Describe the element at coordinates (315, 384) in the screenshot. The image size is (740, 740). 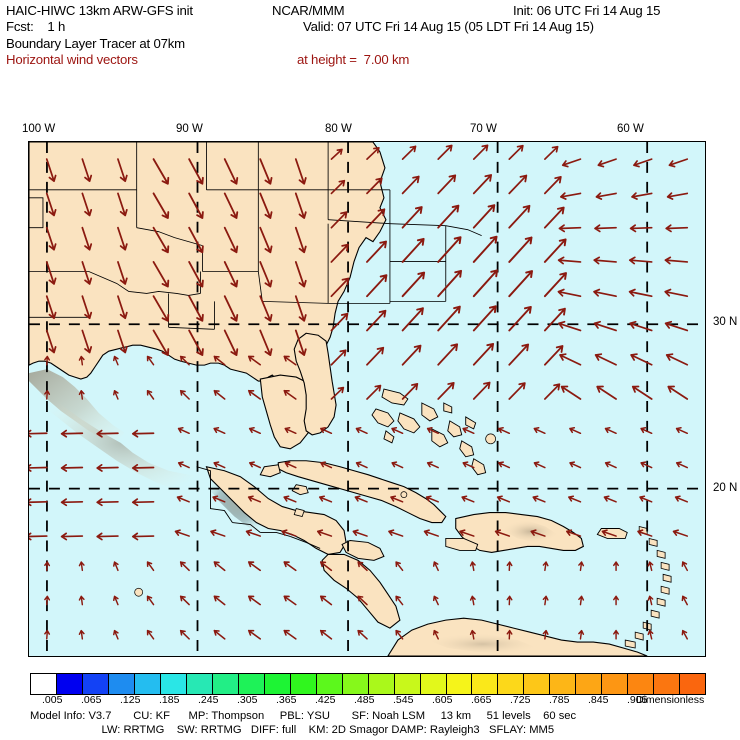
I see `florida-peninsula` at that location.